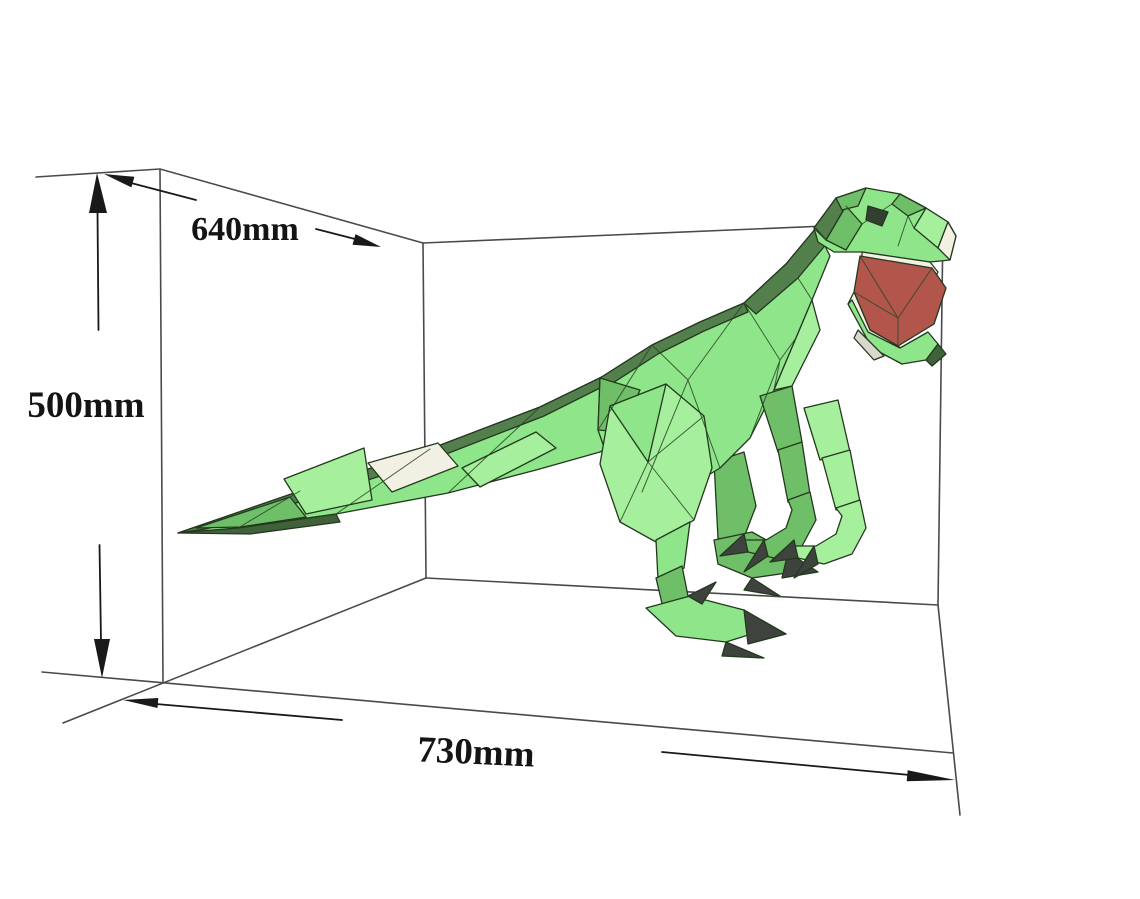  Describe the element at coordinates (100, 593) in the screenshot. I see `height-dimension-line-lower` at that location.